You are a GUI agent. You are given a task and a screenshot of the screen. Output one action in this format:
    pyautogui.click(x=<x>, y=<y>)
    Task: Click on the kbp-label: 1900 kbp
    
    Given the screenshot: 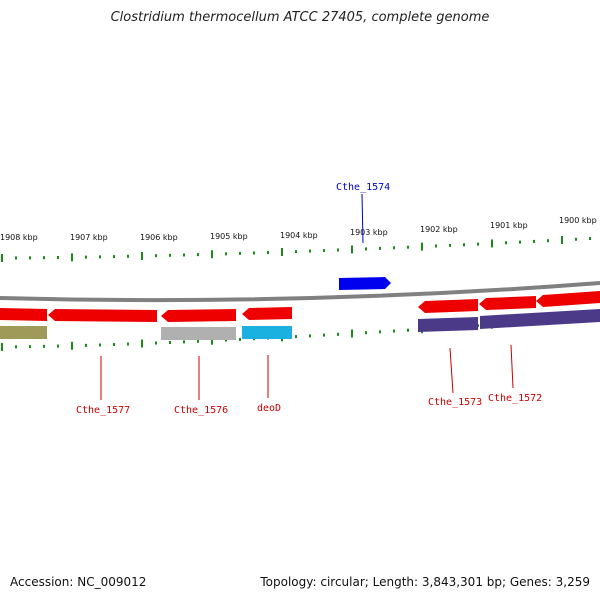 What is the action you would take?
    pyautogui.click(x=578, y=220)
    